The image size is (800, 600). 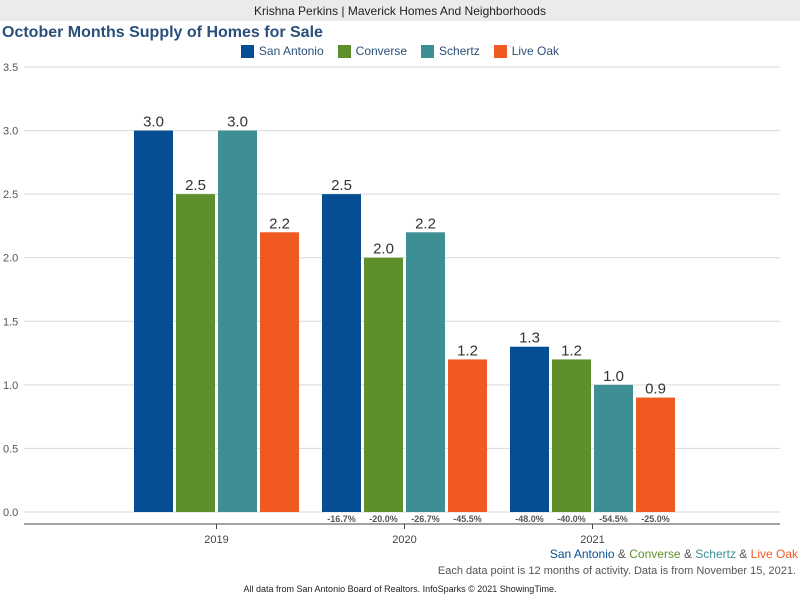 I want to click on y-tick-label: 1.5, so click(x=10, y=322).